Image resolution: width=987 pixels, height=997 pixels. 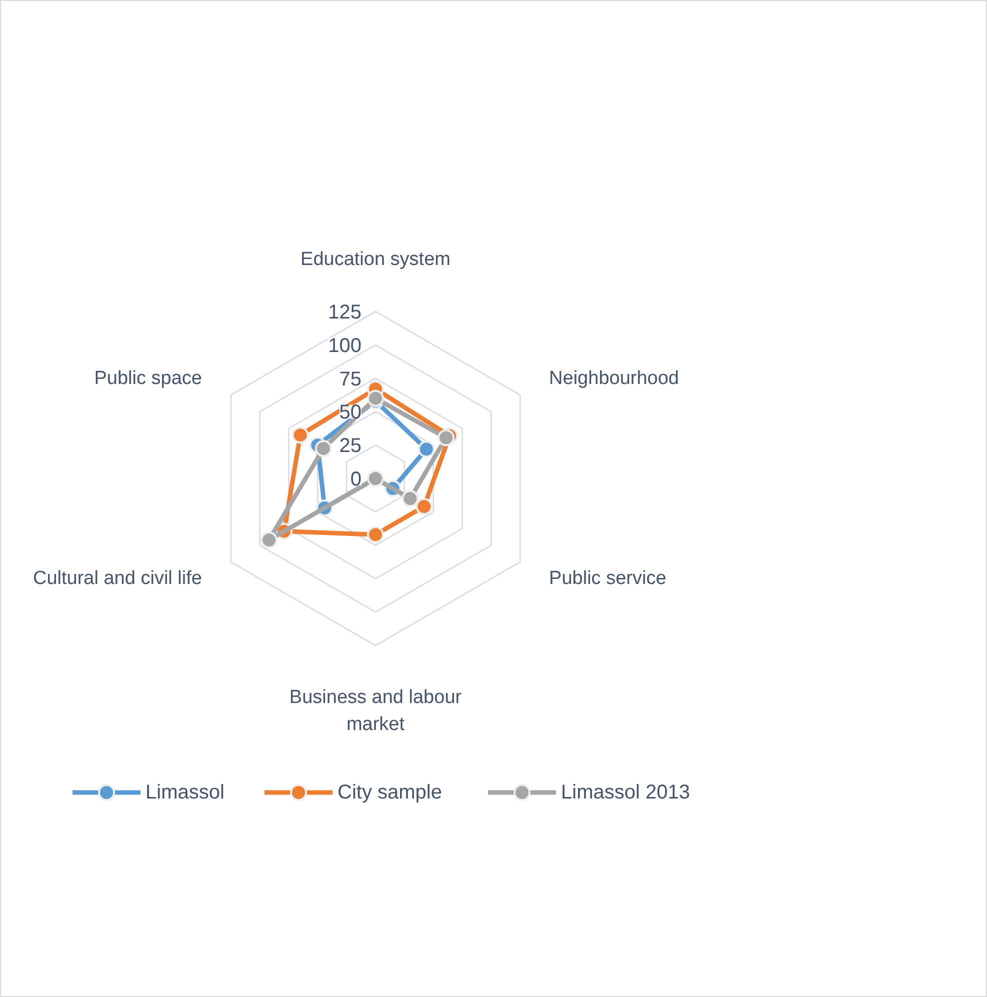 I want to click on y-tick-label: 0, so click(x=356, y=479).